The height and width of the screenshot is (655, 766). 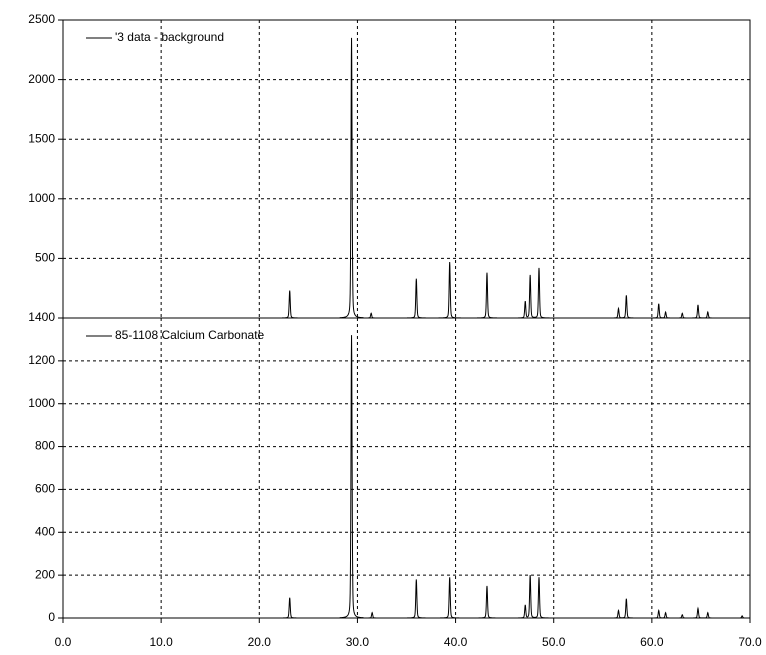 I want to click on y-tick-label: 800, so click(x=45, y=446).